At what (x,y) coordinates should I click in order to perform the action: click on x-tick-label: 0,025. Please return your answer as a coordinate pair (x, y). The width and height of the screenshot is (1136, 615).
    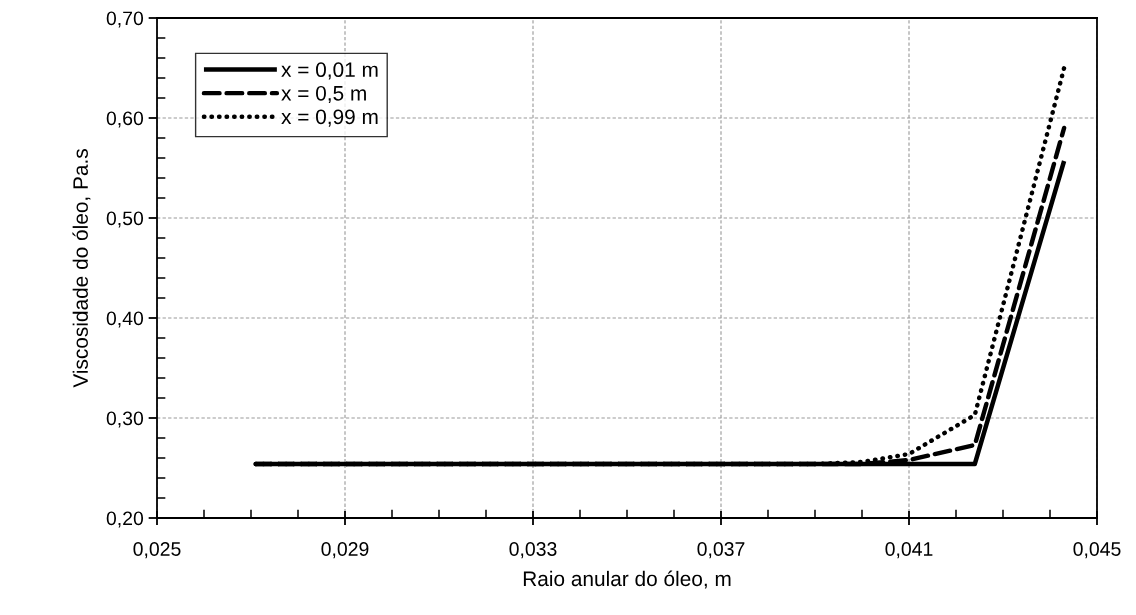
    Looking at the image, I should click on (157, 550).